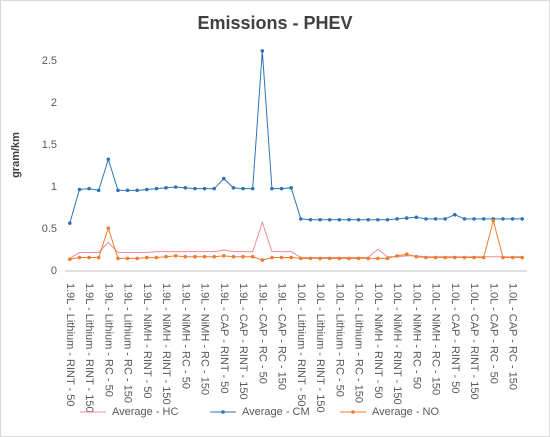  Describe the element at coordinates (493, 333) in the screenshot. I see `x-tick-label: 1.0L - CAP - RC - 50` at that location.